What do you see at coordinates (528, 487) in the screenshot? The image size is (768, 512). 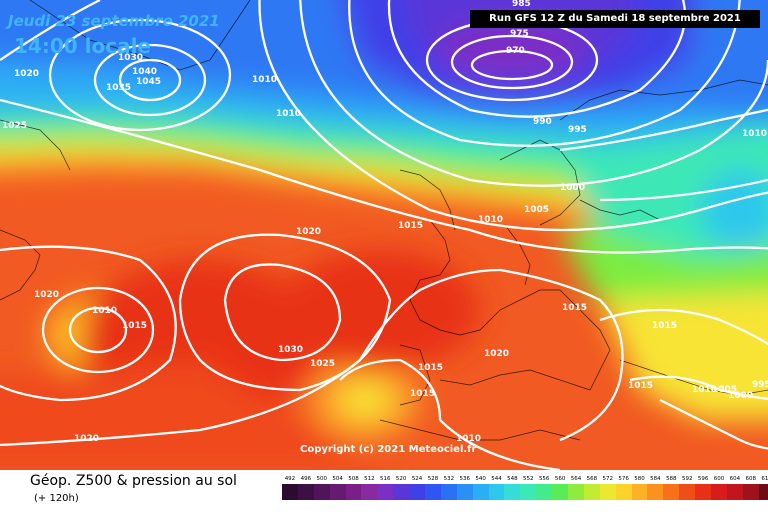 I see `scale-cell: 552` at bounding box center [528, 487].